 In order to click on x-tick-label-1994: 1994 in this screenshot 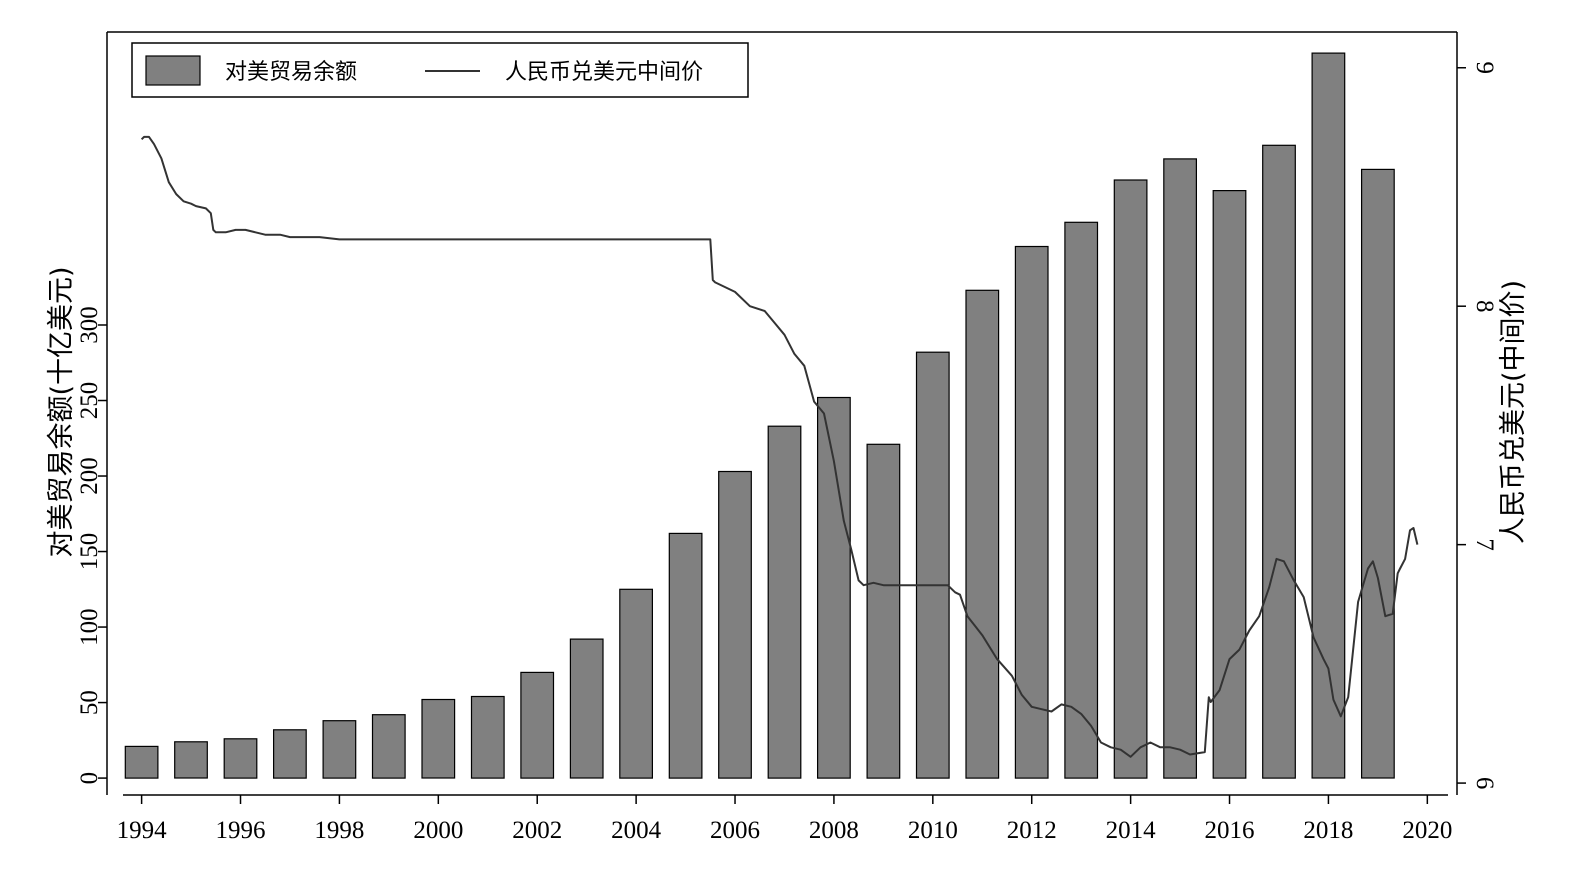, I will do `click(142, 830)`.